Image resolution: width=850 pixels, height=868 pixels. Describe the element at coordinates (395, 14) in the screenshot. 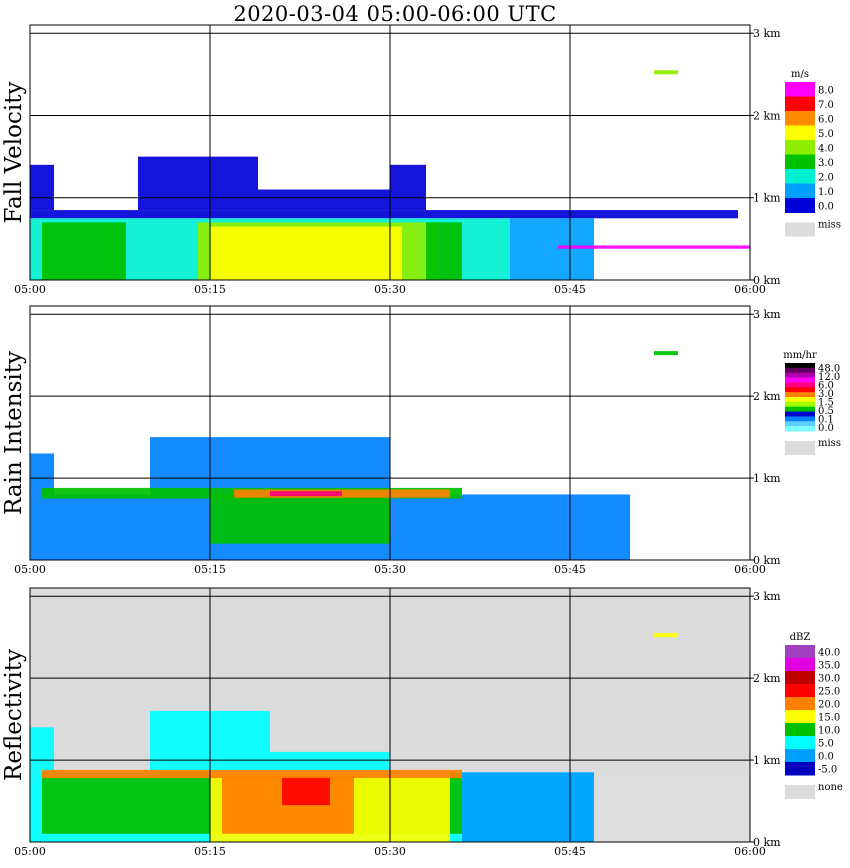

I see `chart-title: 2020-03-04 05:00-06:00 UTC` at that location.